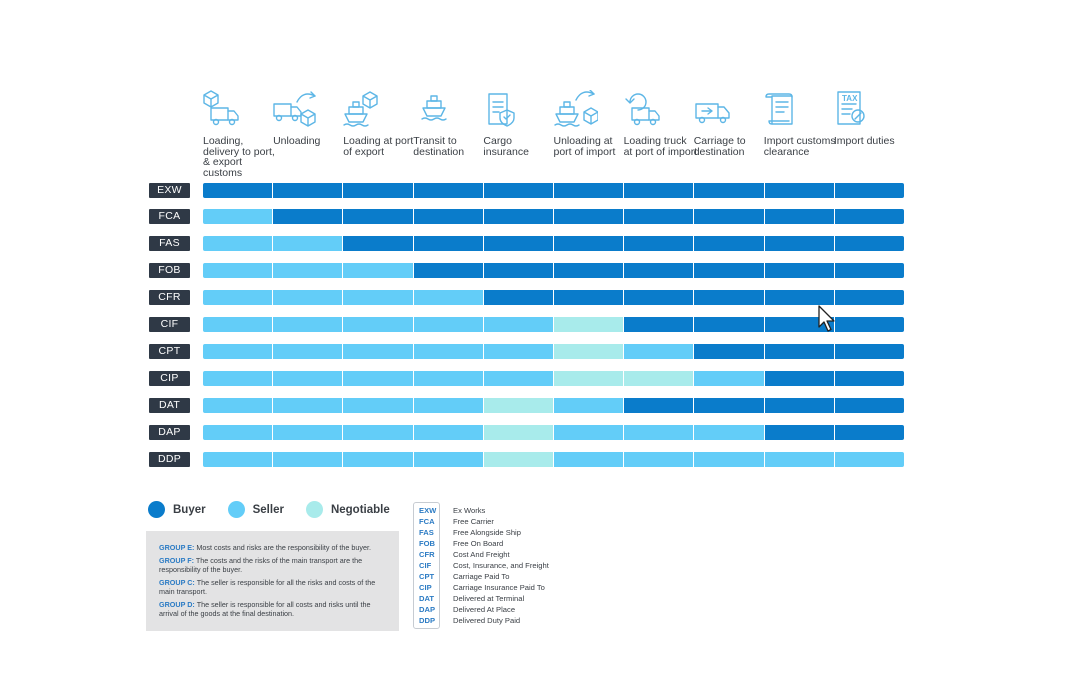 Image resolution: width=1086 pixels, height=693 pixels. Describe the element at coordinates (425, 587) in the screenshot. I see `abbreviation-code: CIP` at that location.